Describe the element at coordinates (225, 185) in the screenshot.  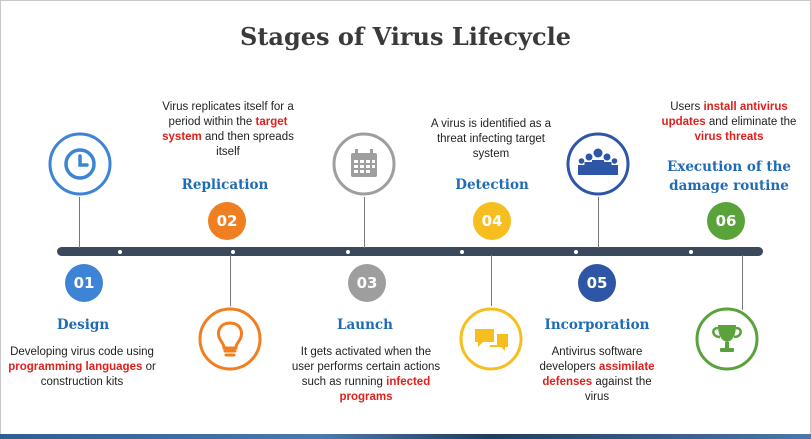
I see `stage-02-title: Replication` at that location.